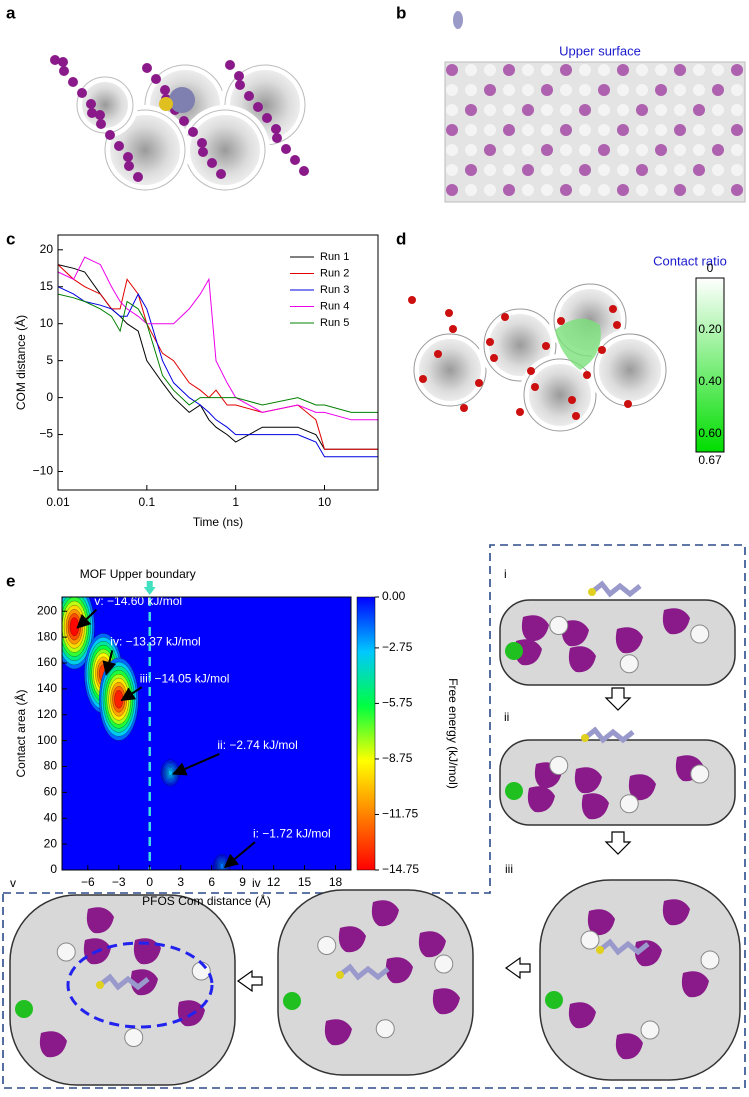 This screenshot has width=749, height=1097. Describe the element at coordinates (305, 882) in the screenshot. I see `x-tick-label: 15` at that location.